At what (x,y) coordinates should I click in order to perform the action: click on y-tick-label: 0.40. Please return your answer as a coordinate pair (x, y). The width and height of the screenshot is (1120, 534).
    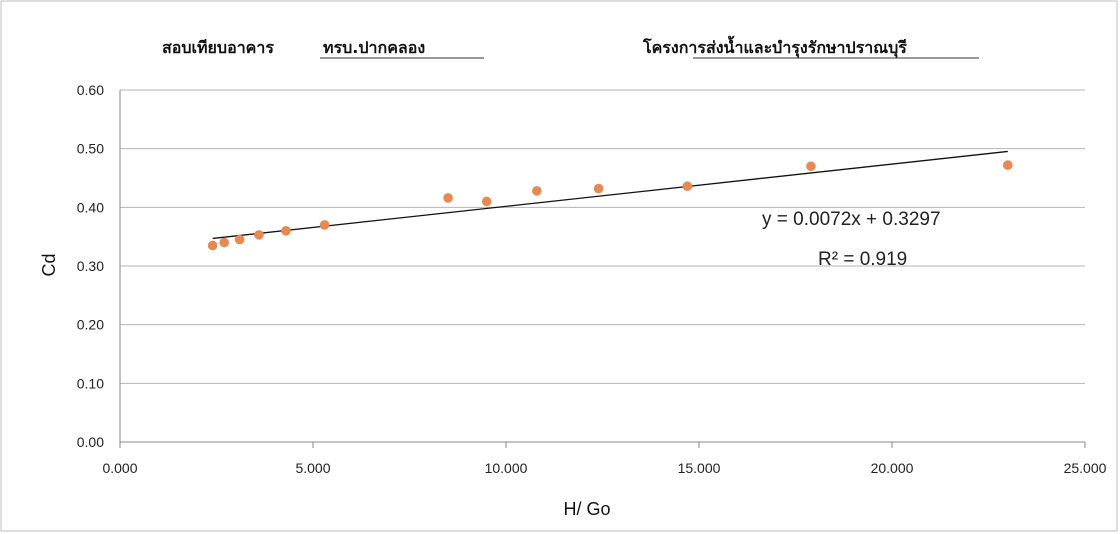
    Looking at the image, I should click on (90, 207).